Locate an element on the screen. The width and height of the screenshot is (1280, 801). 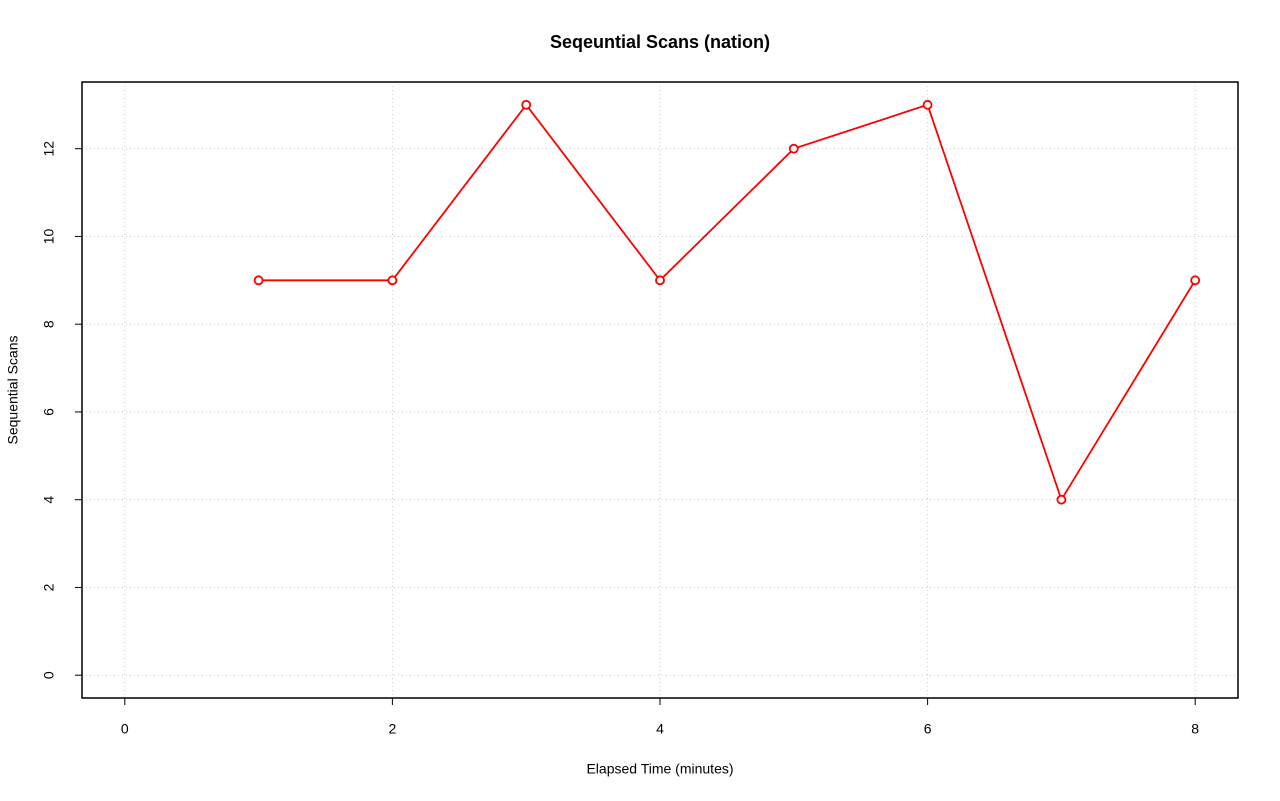
y-tick-label: 4 is located at coordinates (49, 500).